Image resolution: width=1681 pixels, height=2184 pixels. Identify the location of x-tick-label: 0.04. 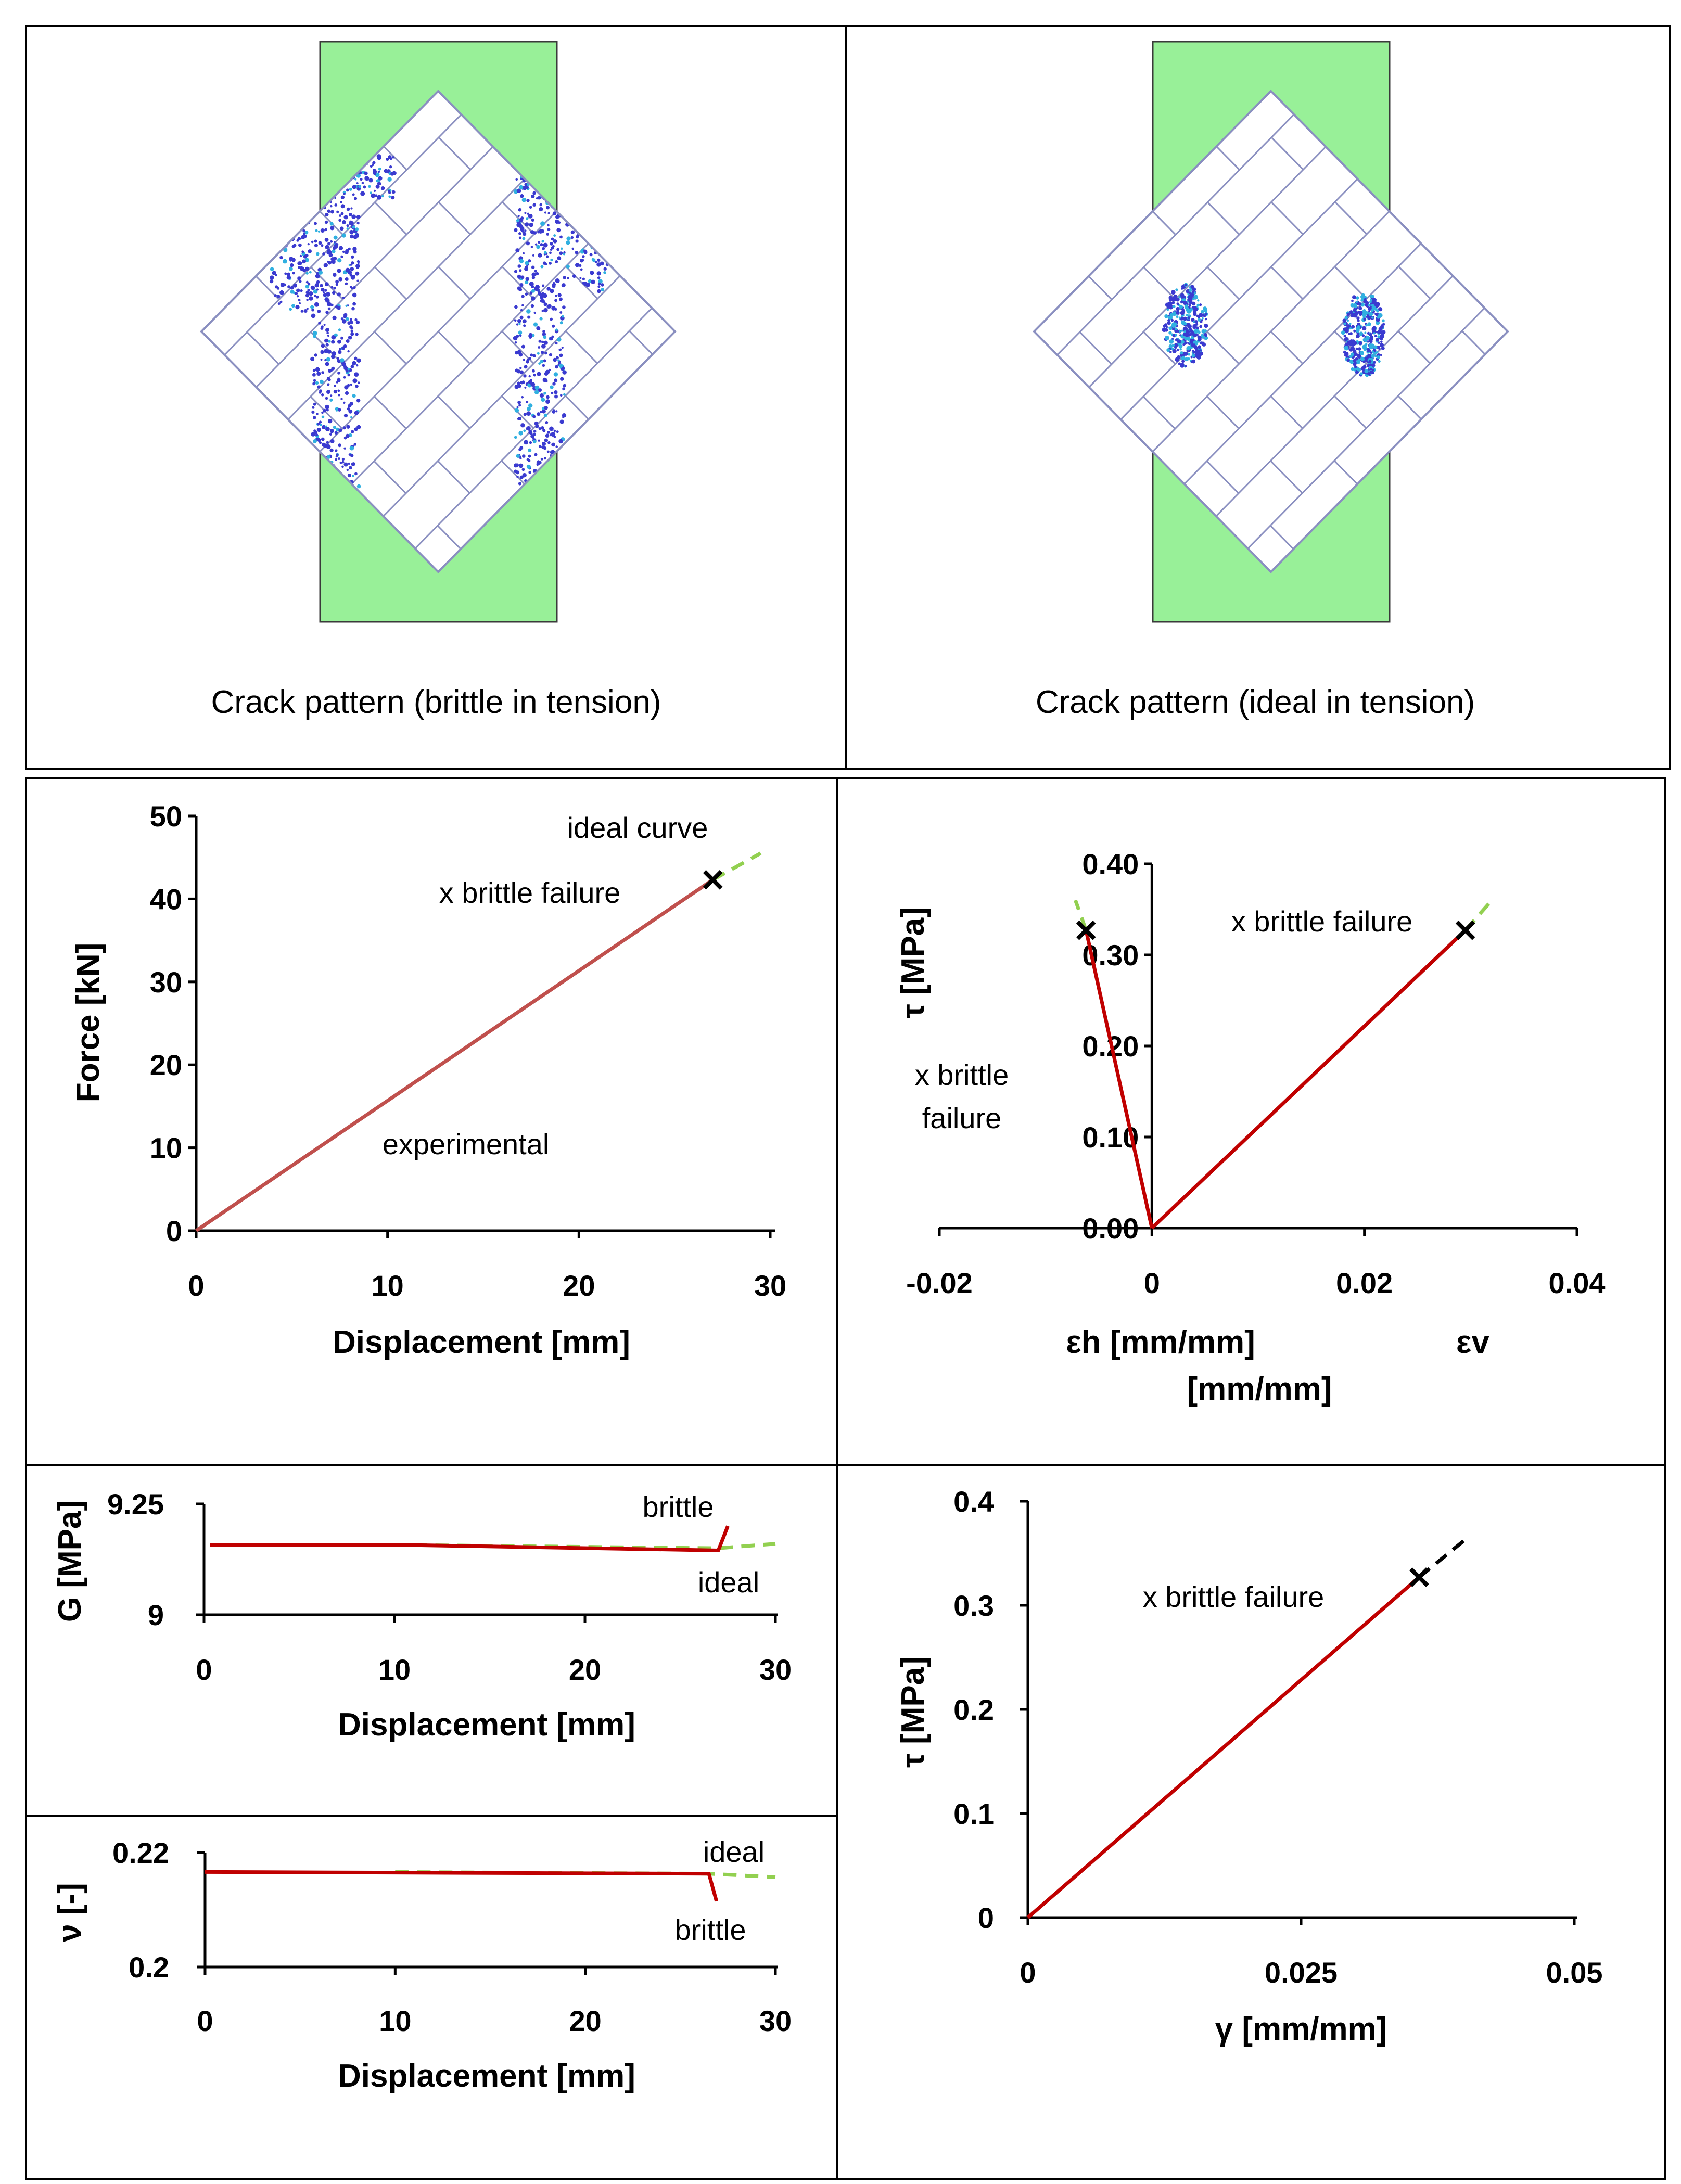
(1578, 1283).